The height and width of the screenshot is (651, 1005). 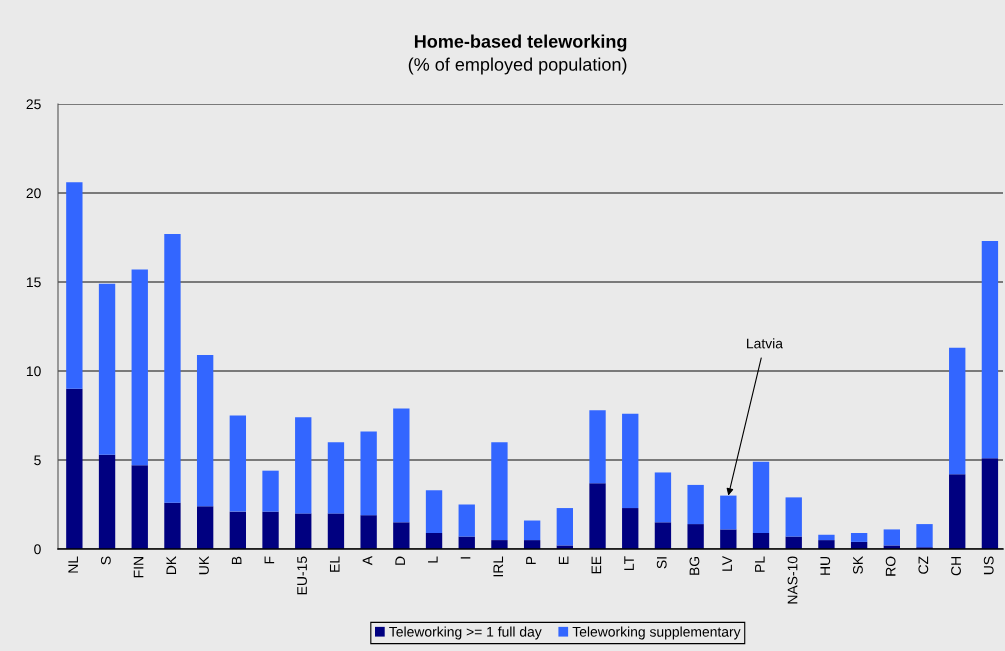 I want to click on x-tick-label: RO, so click(x=890, y=566).